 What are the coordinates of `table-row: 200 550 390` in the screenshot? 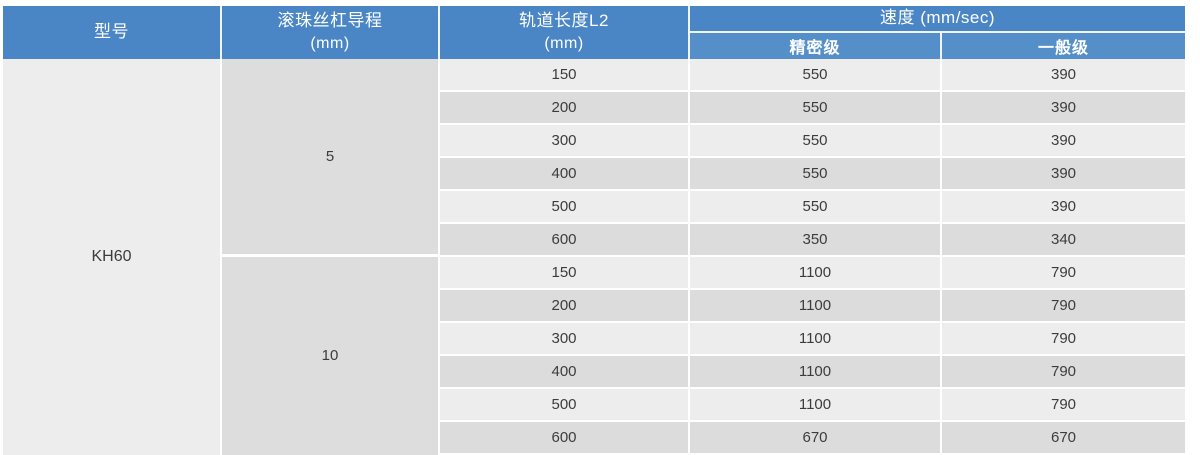 It's located at (594, 108).